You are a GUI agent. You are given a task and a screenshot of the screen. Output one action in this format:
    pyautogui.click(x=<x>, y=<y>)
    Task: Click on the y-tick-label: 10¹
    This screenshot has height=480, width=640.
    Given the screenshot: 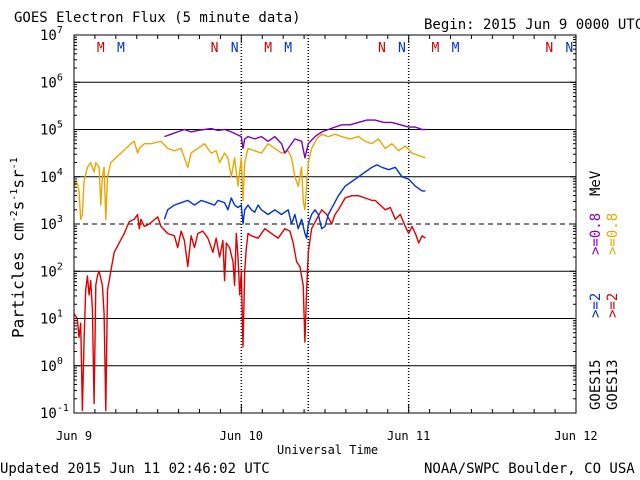 What is the action you would take?
    pyautogui.click(x=51, y=318)
    